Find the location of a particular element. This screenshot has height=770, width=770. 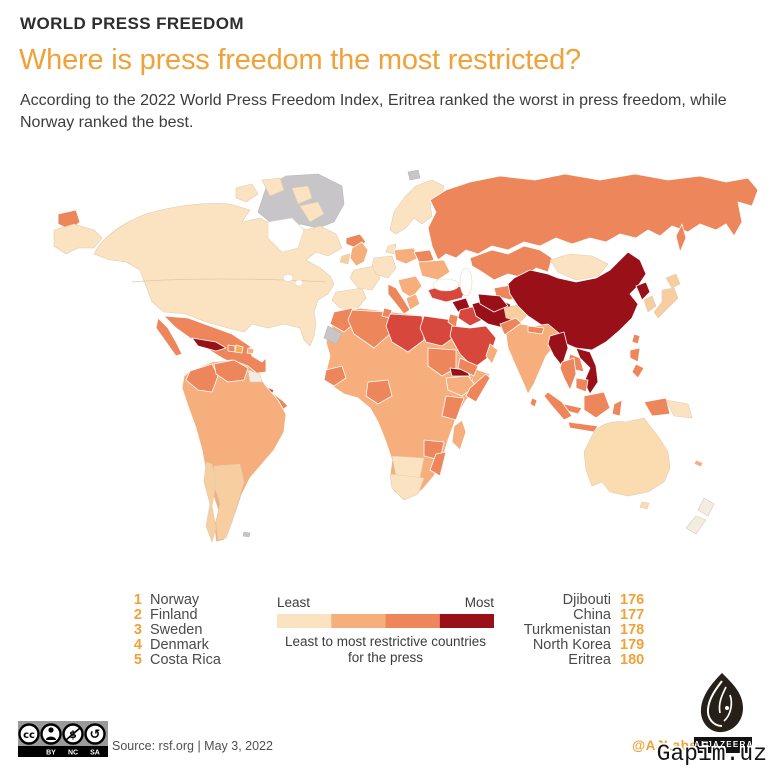

country-name: Norway is located at coordinates (175, 600).